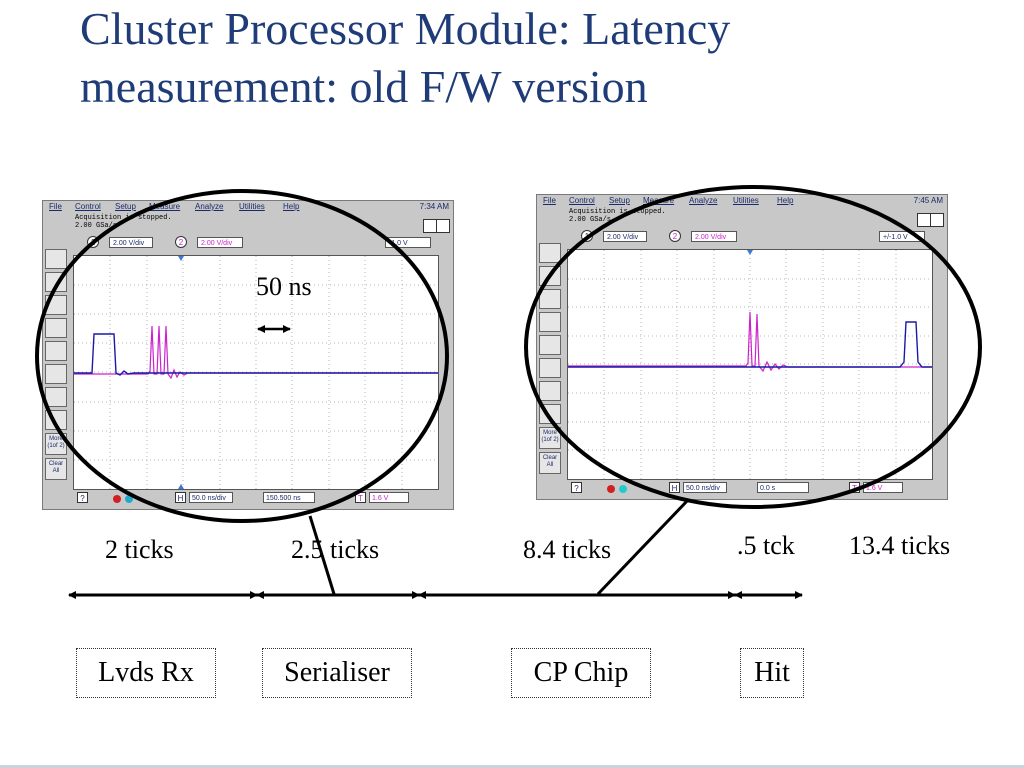 The height and width of the screenshot is (768, 1024). Describe the element at coordinates (550, 391) in the screenshot. I see `fall-time-icon` at that location.